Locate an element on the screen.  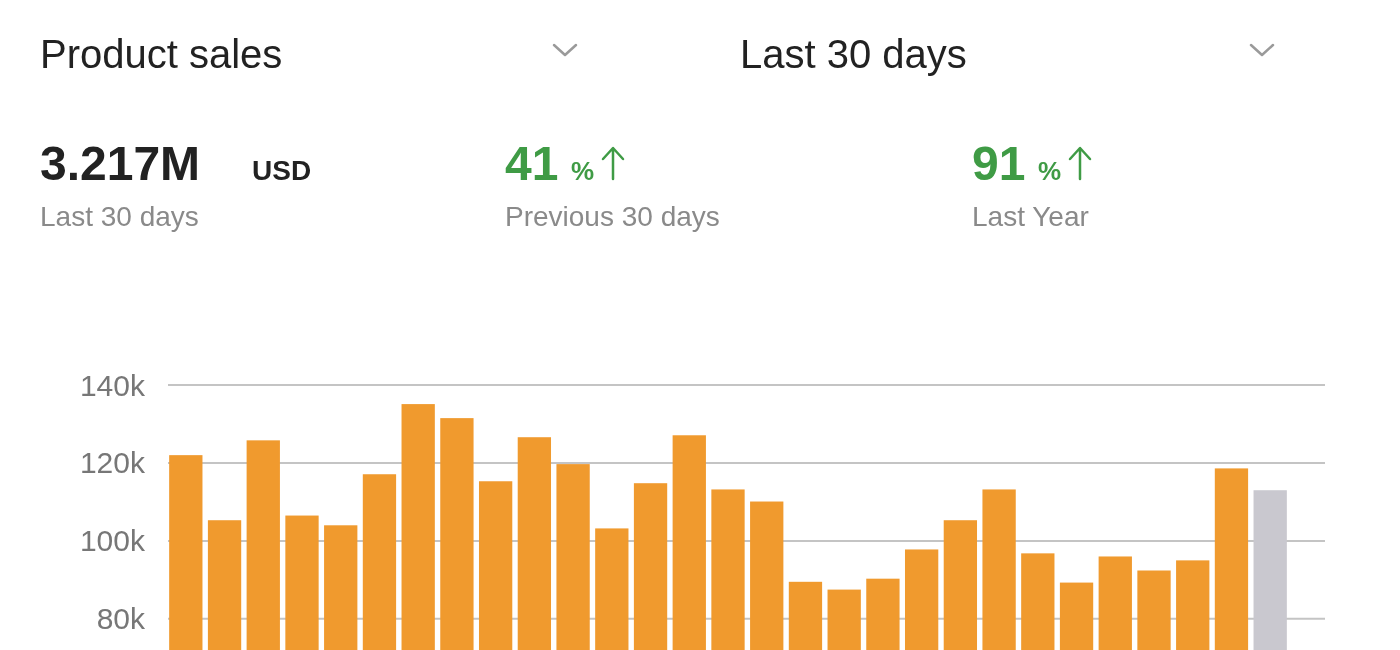
text: 41 is located at coordinates (532, 163).